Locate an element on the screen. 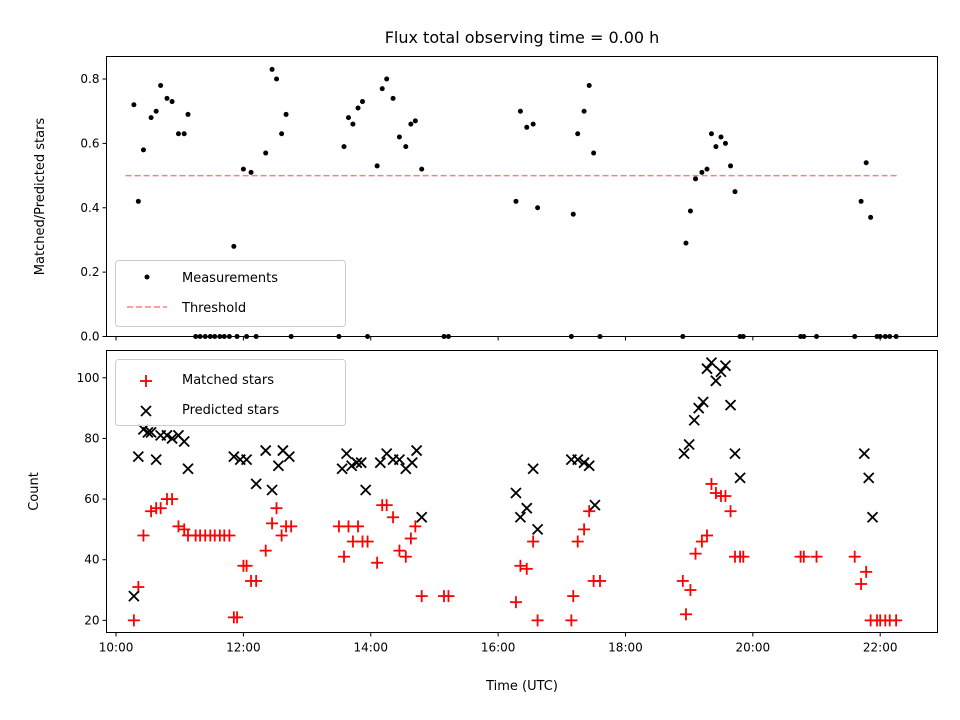  top-y-axis-label: Matched/Predicted stars is located at coordinates (40, 197).